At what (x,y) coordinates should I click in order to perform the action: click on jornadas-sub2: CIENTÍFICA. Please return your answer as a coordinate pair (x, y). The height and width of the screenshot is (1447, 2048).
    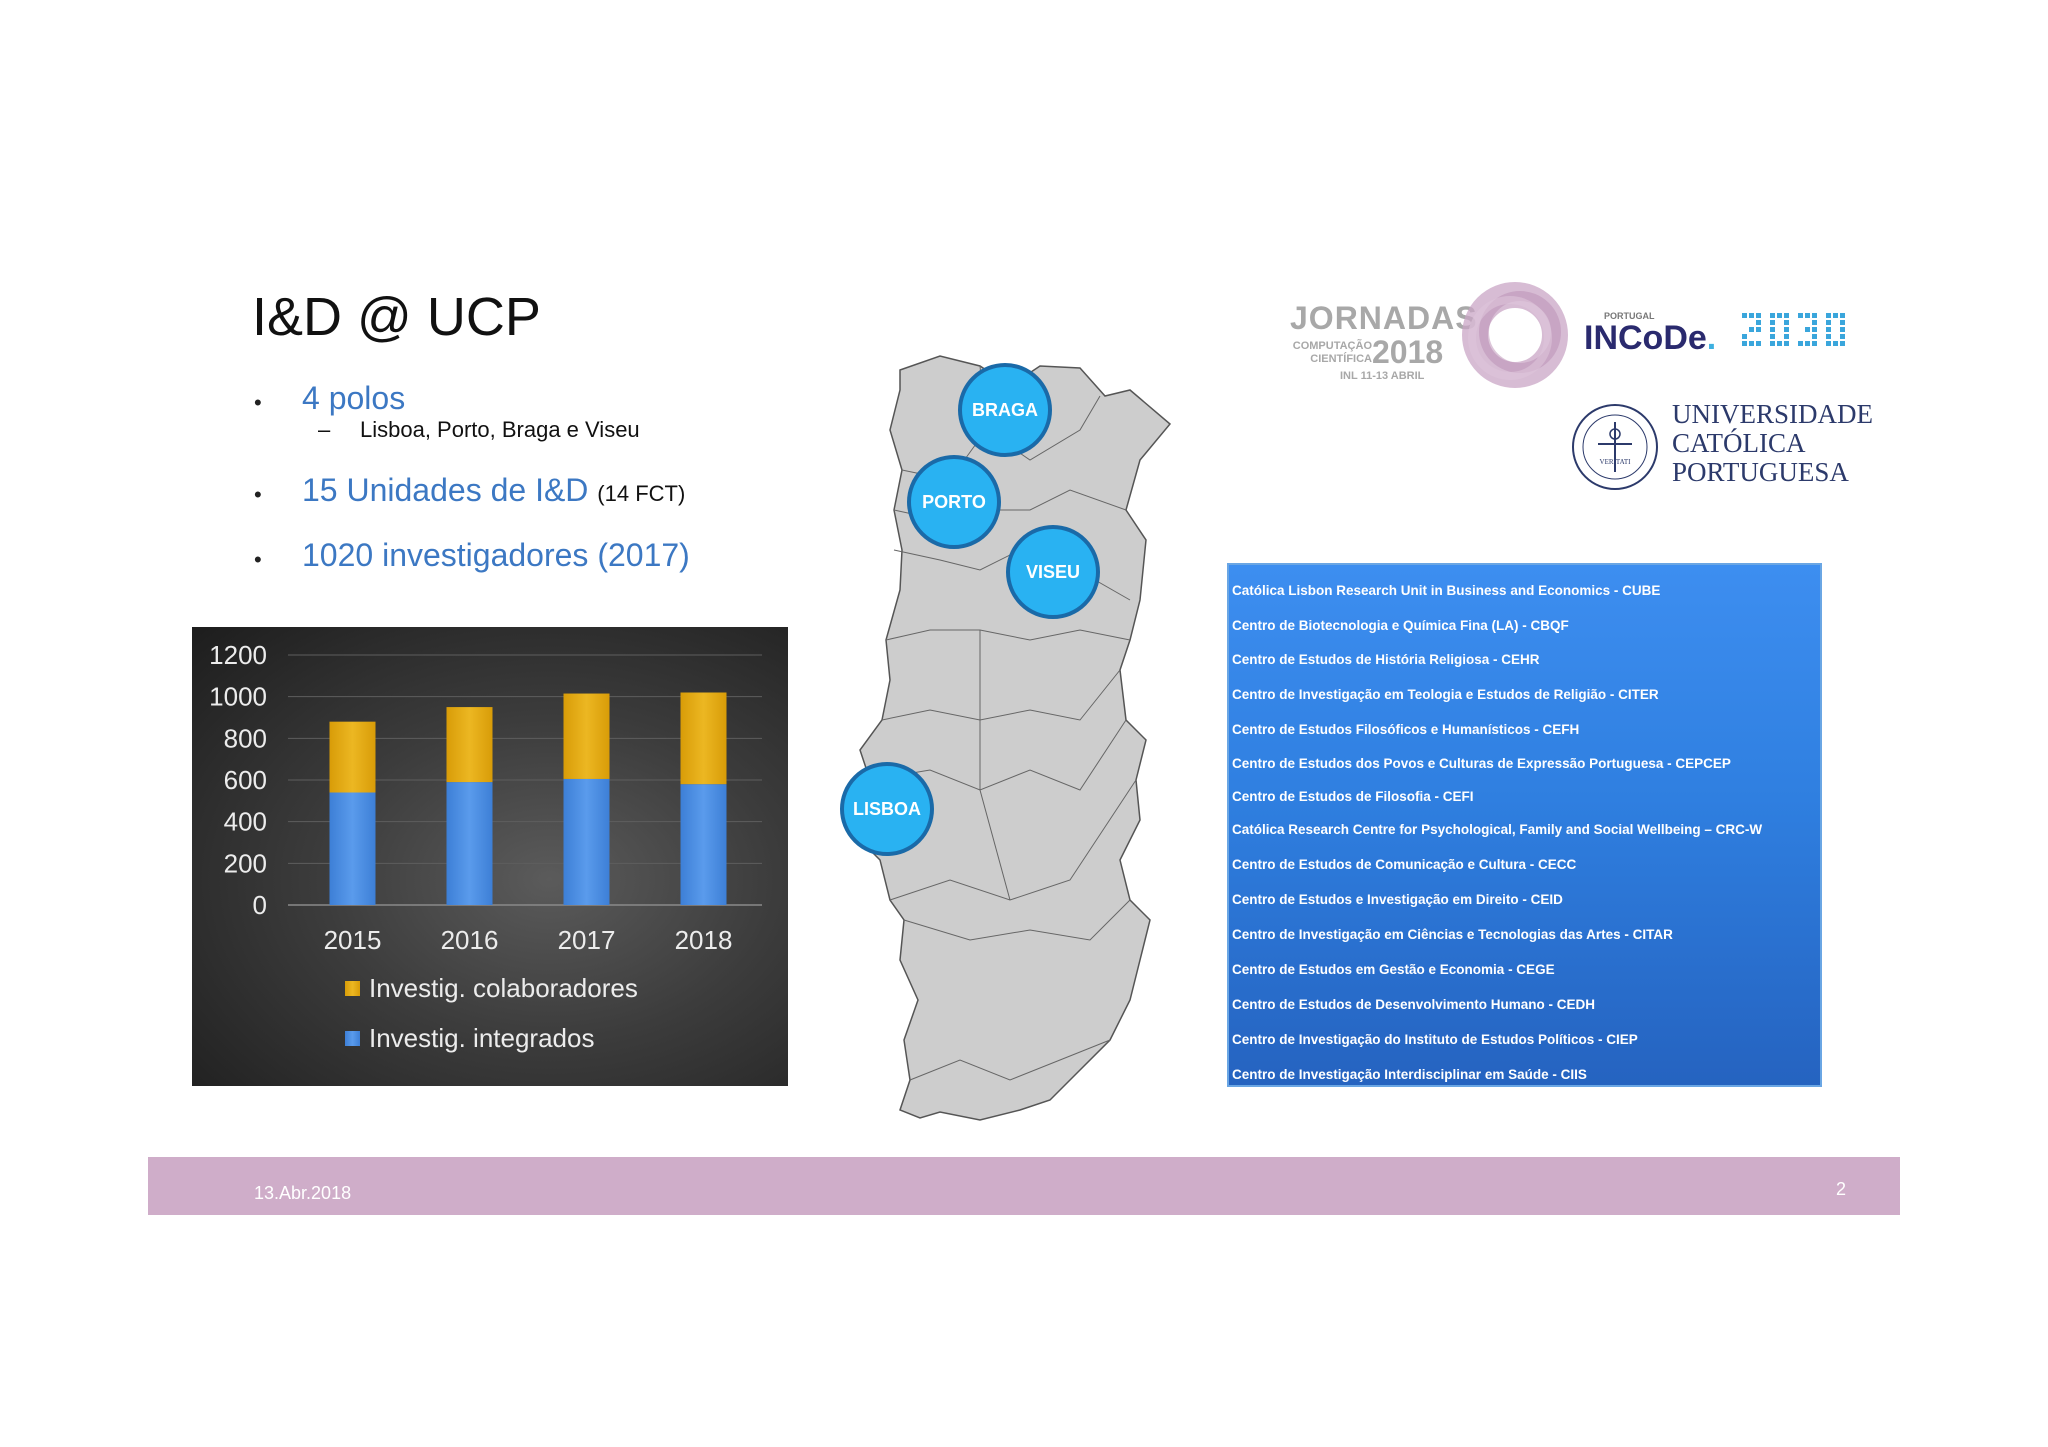
    Looking at the image, I should click on (1341, 359).